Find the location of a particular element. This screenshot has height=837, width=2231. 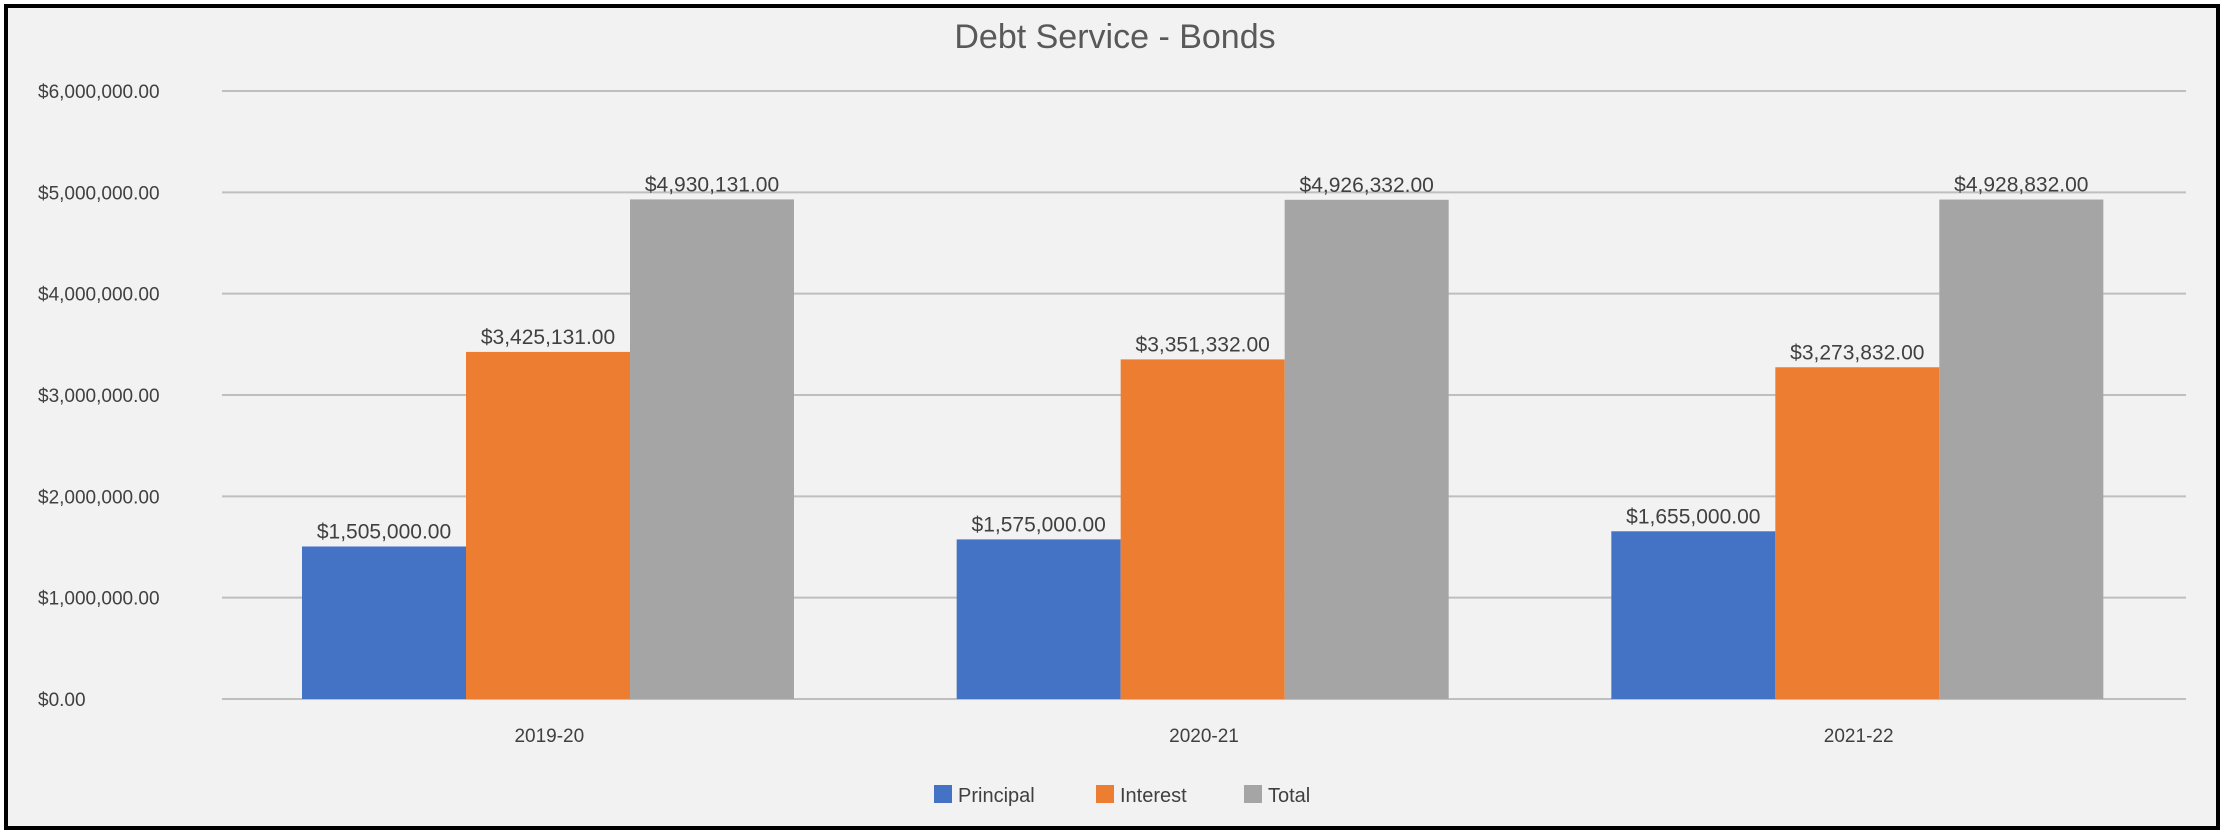

y-tick-label: $1,000,000.00 is located at coordinates (99, 599).